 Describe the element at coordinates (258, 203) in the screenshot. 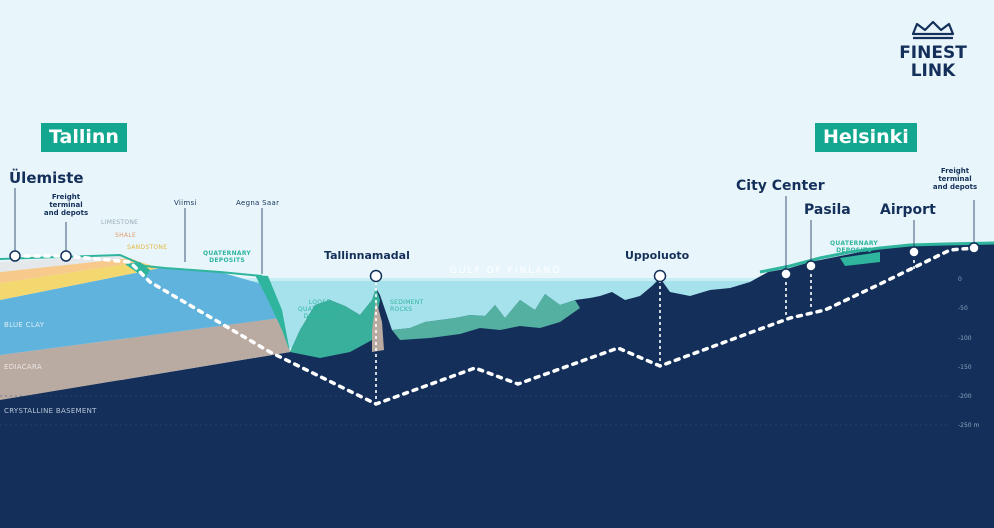

I see `note-aegna: Aegna Saar` at that location.